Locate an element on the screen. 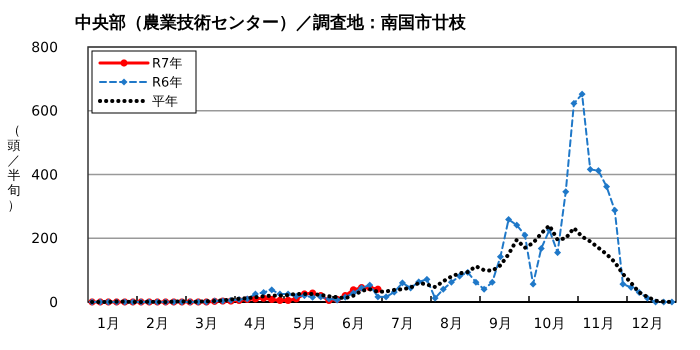 The image size is (700, 350). x-tick-label: 7月 is located at coordinates (402, 324).